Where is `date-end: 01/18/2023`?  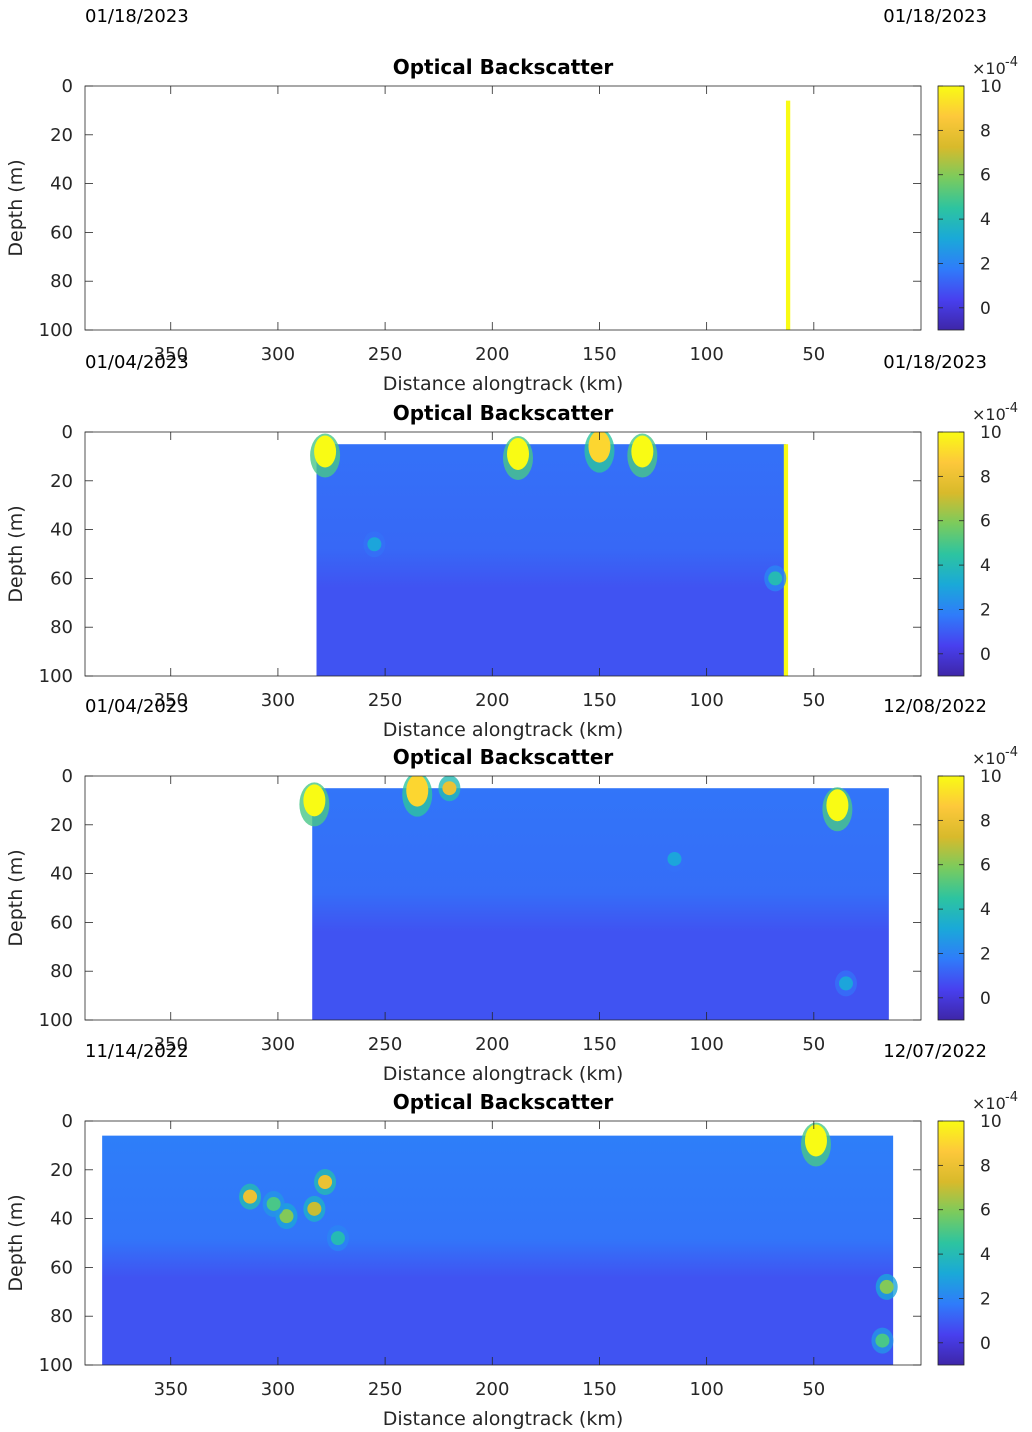
date-end: 01/18/2023 is located at coordinates (935, 16).